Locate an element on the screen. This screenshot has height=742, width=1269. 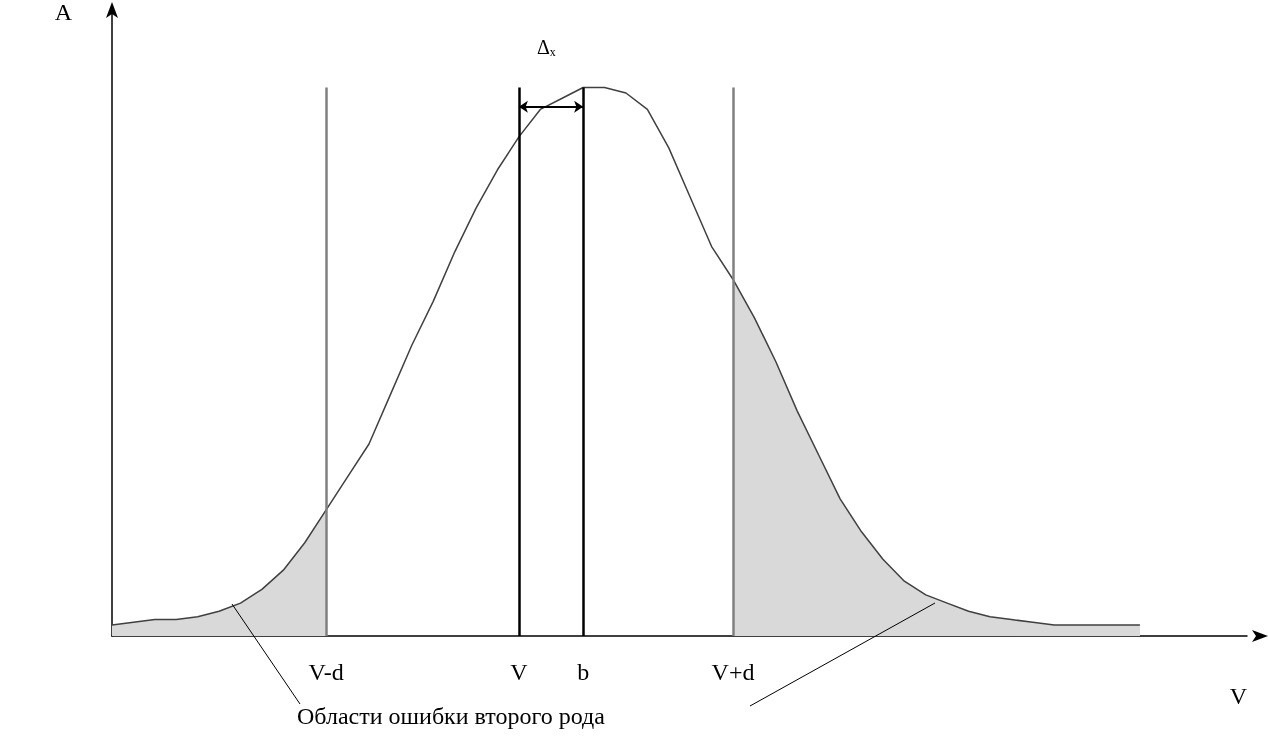
x-axis-title: V is located at coordinates (1238, 696).